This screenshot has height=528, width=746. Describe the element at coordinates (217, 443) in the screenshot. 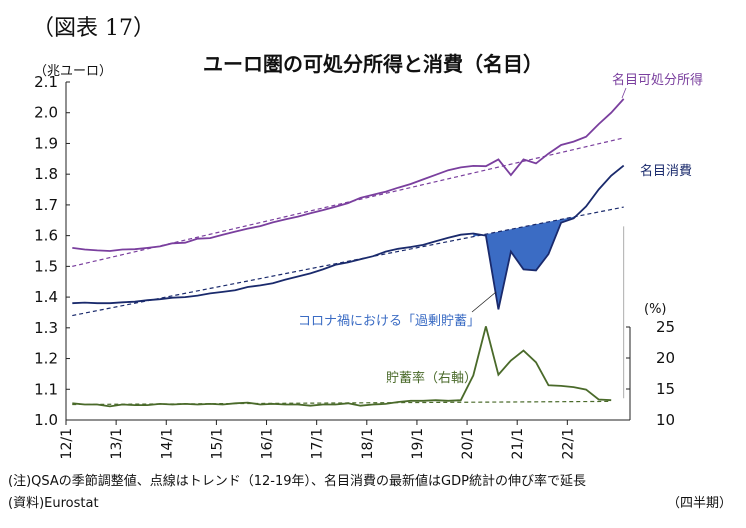

I see `x-tick-label: 15/1` at that location.